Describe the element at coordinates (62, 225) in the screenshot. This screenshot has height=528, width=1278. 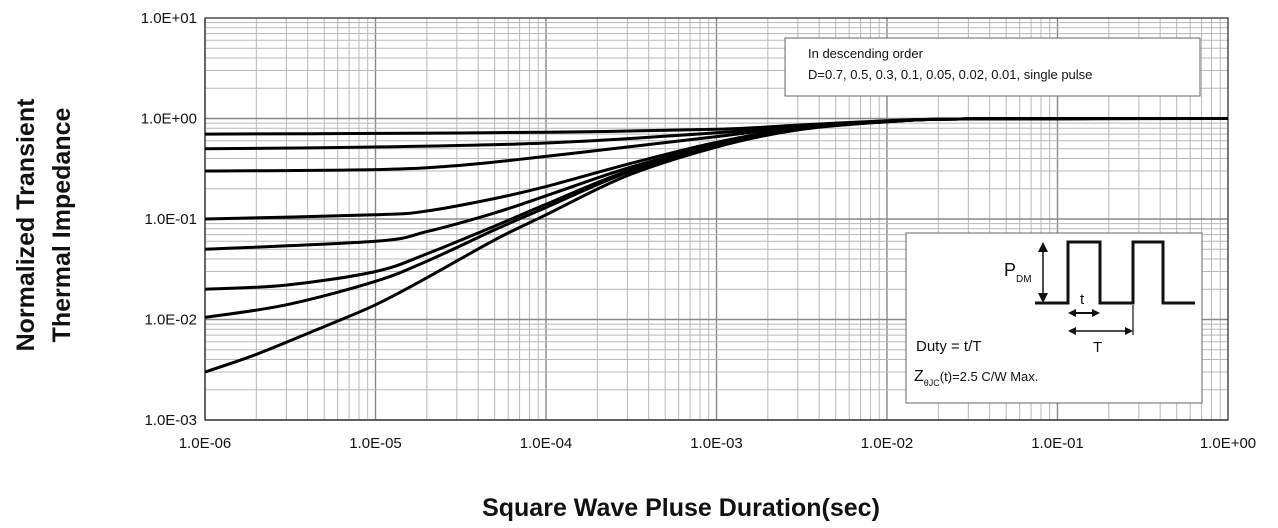
I see `y-axis-label-line2: Thermal Impedance` at that location.